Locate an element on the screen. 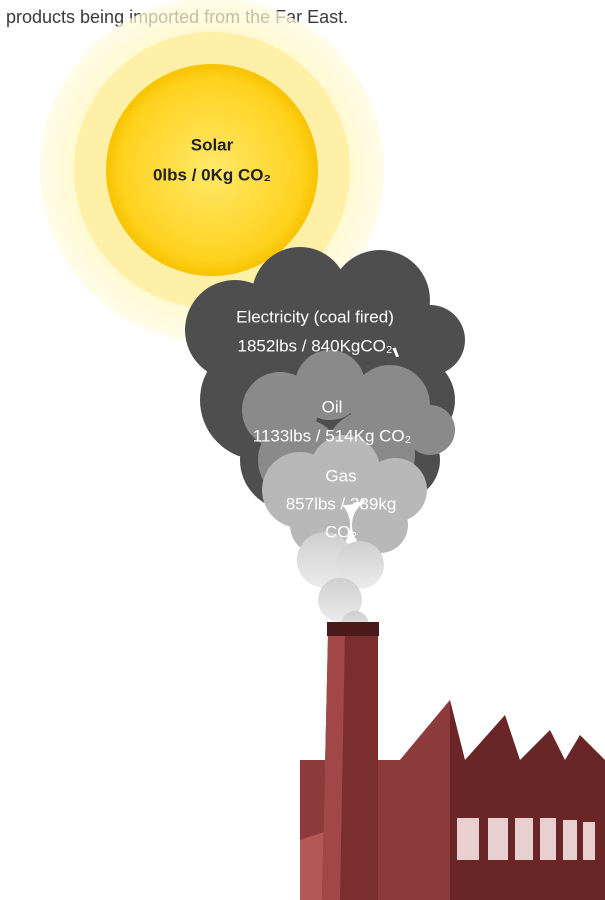 This screenshot has width=605, height=900. electricity-name: Electricity (coal fired) is located at coordinates (315, 316).